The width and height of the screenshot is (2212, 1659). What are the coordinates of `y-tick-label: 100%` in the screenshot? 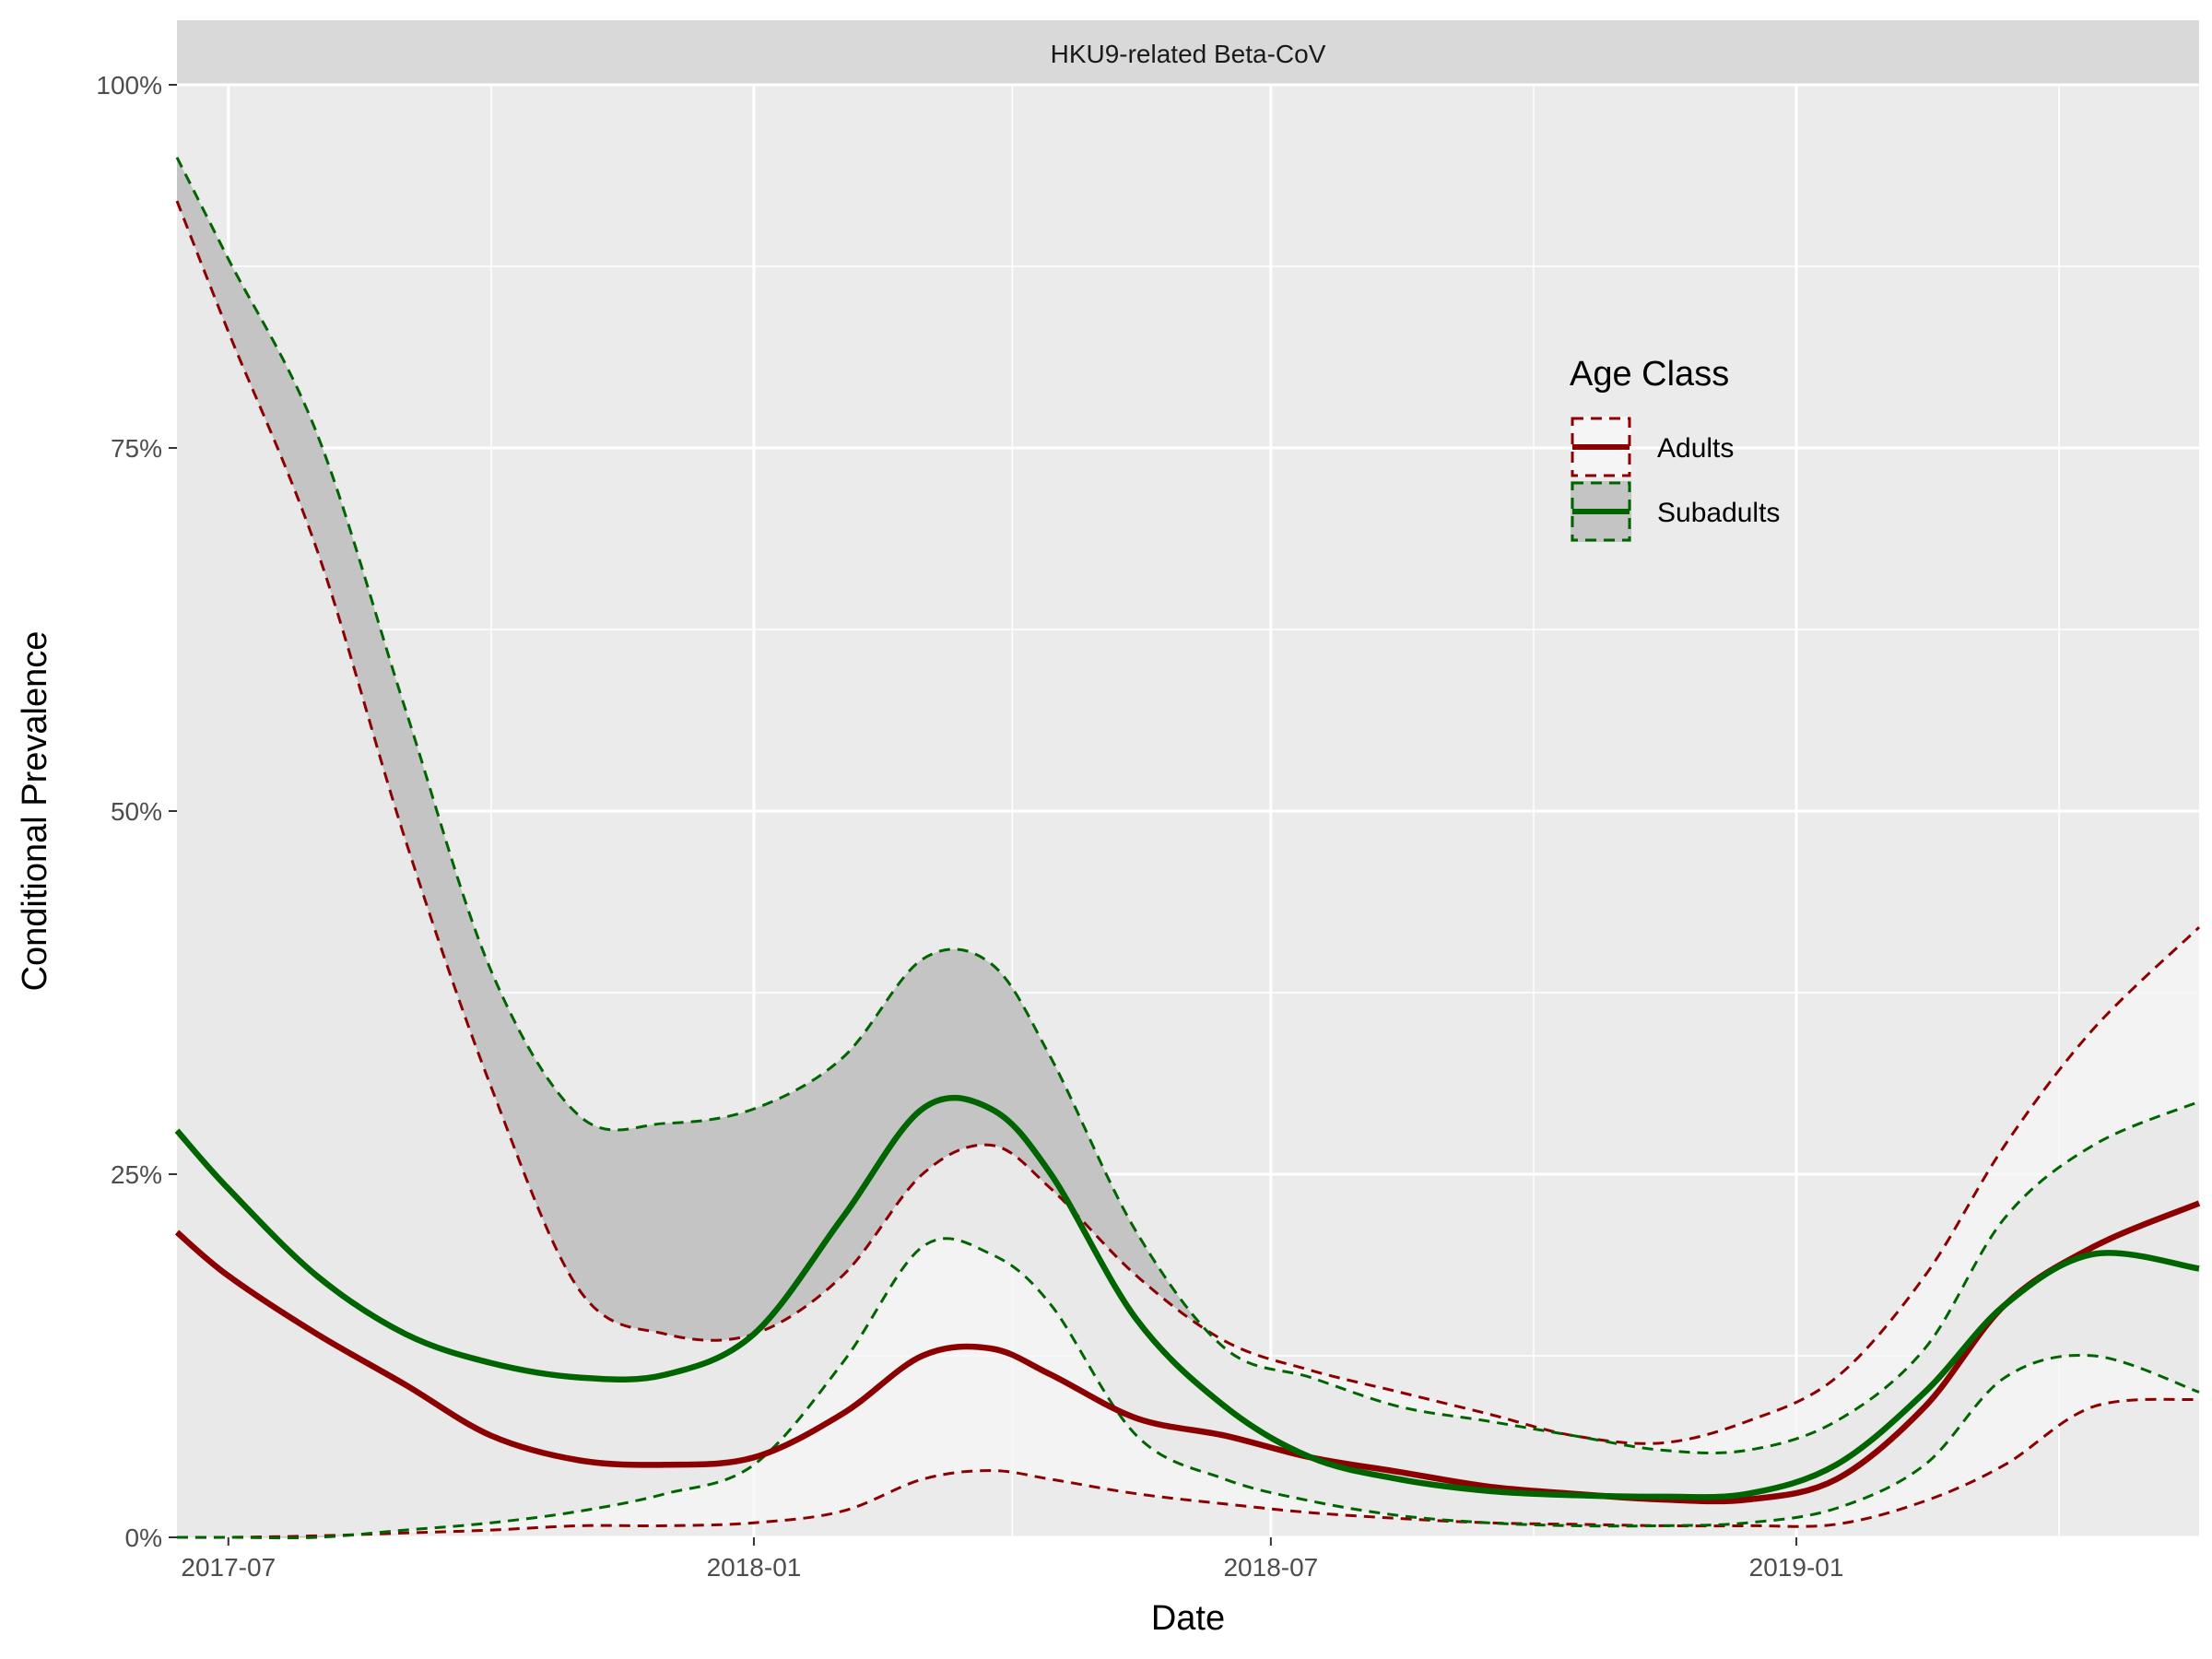 It's located at (129, 85).